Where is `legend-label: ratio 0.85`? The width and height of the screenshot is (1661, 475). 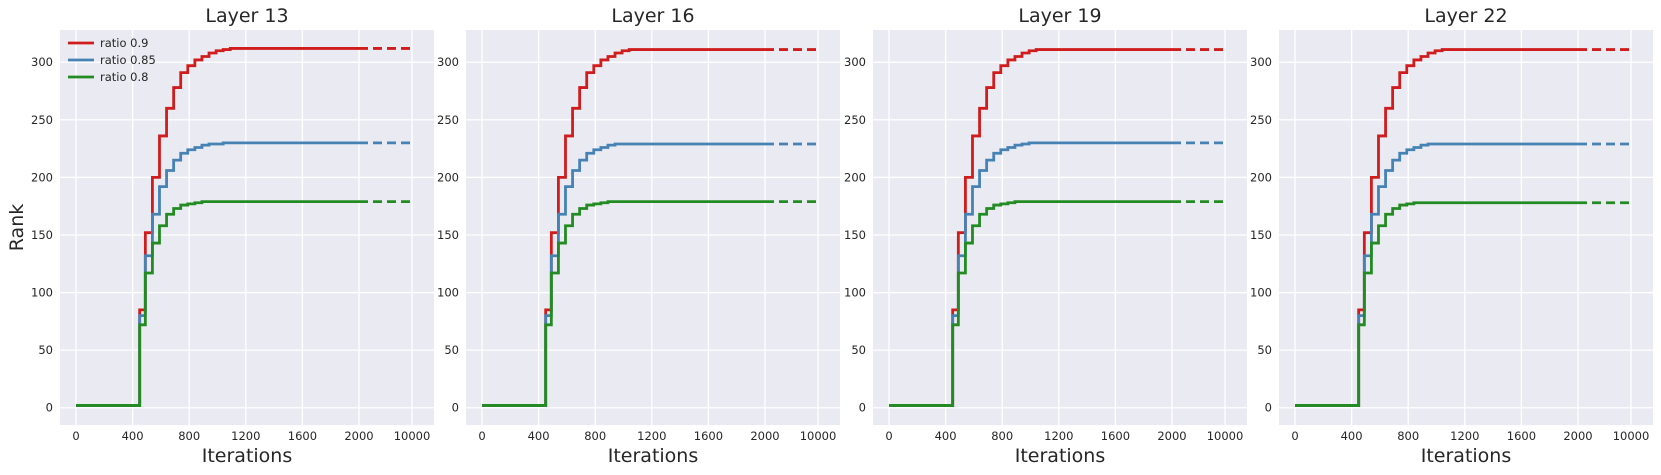
legend-label: ratio 0.85 is located at coordinates (128, 60).